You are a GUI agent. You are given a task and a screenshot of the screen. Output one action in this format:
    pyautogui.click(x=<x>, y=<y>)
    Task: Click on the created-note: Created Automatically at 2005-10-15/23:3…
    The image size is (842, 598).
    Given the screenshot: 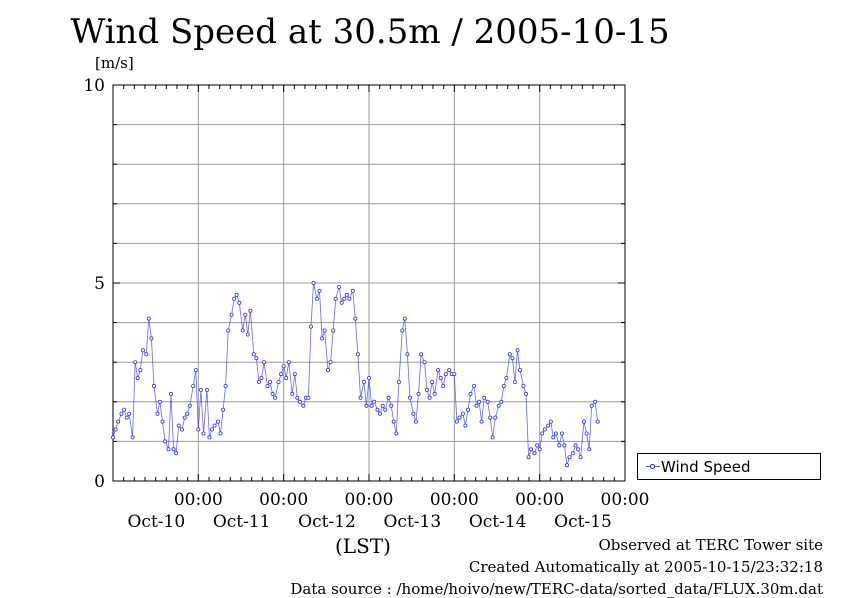 What is the action you would take?
    pyautogui.click(x=645, y=567)
    